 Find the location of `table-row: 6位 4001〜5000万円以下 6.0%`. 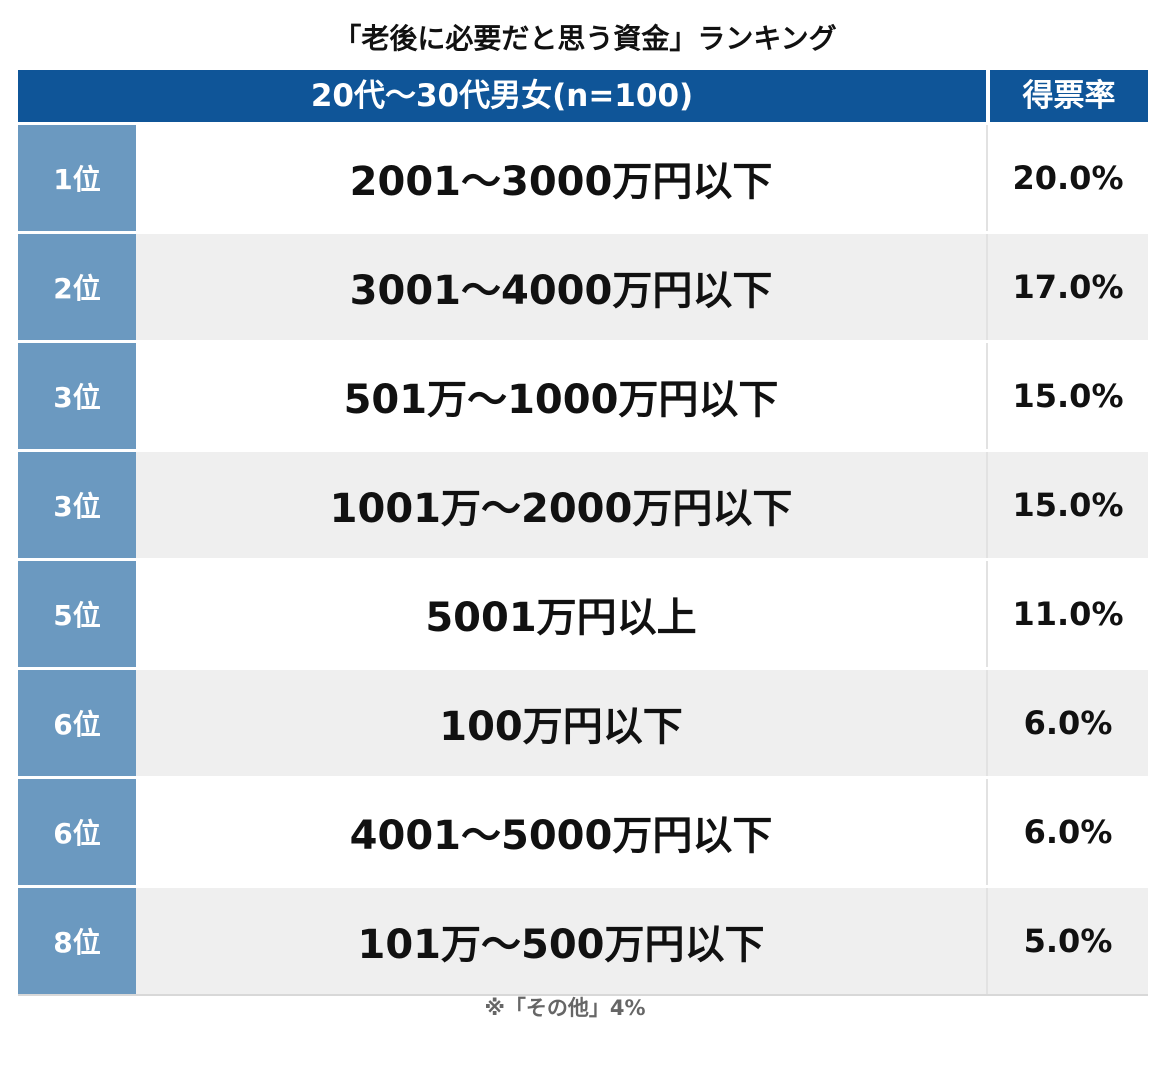

table-row: 6位 4001〜5000万円以下 6.0% is located at coordinates (583, 830).